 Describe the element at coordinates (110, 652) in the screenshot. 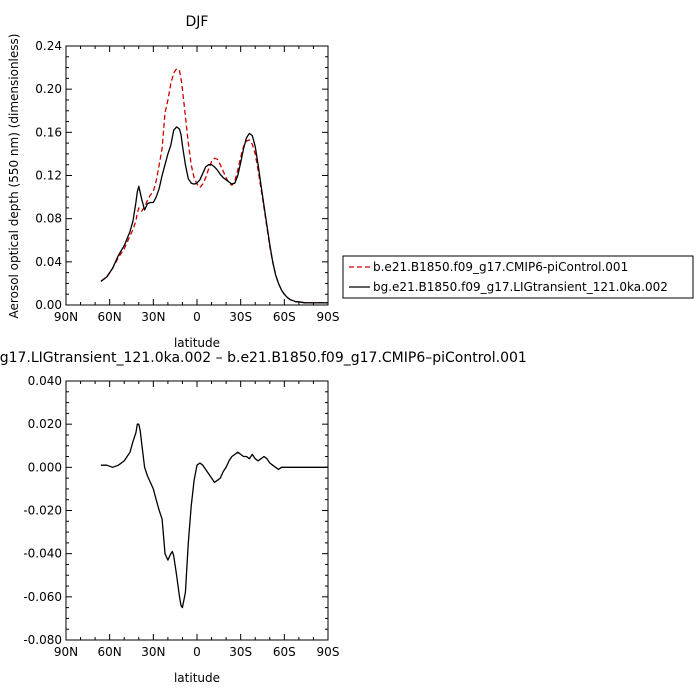

I see `bottom-x-tick-label: 60N` at that location.